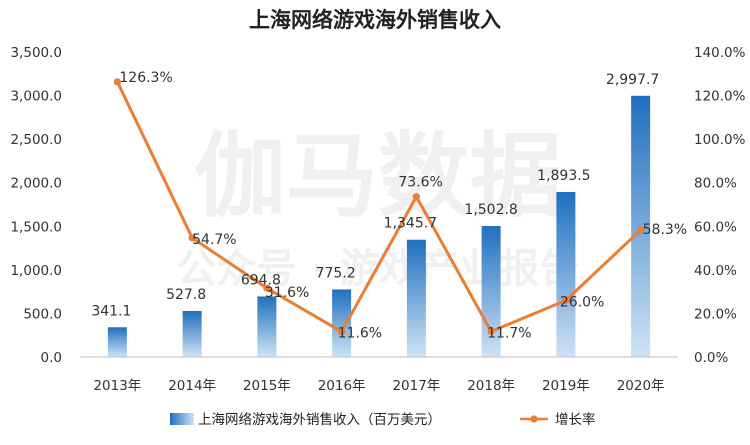 The image size is (750, 445). Describe the element at coordinates (186, 295) in the screenshot. I see `bar-value-label-1: 527.8` at that location.